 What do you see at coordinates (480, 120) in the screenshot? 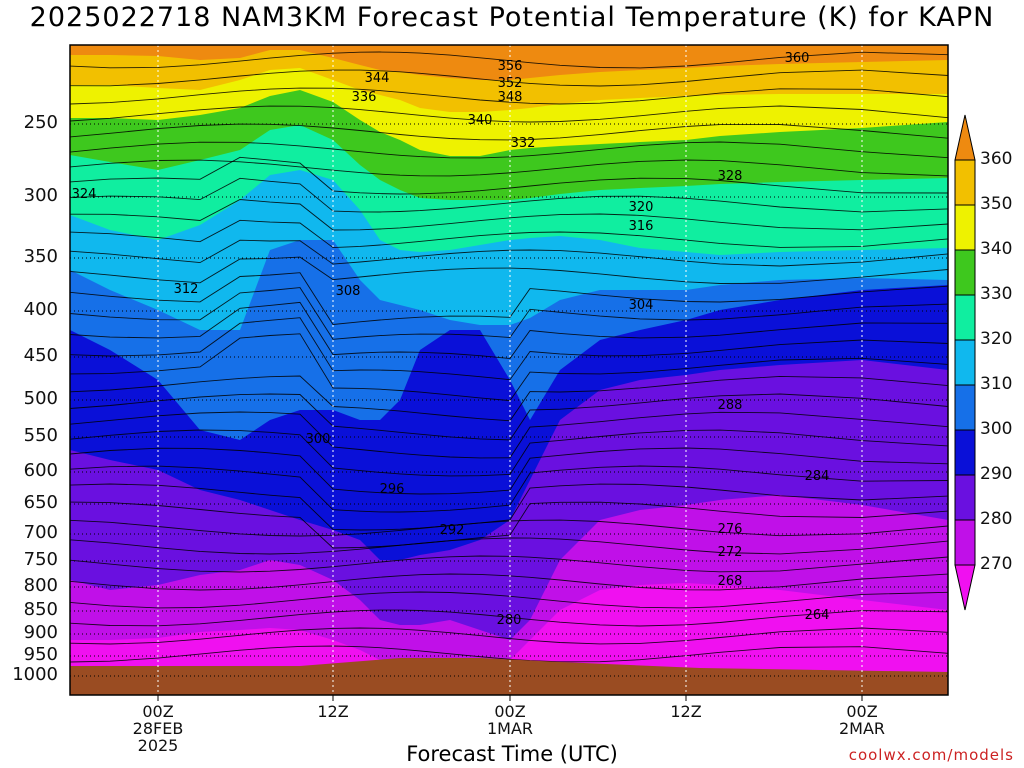
I see `contour-label: 340` at bounding box center [480, 120].